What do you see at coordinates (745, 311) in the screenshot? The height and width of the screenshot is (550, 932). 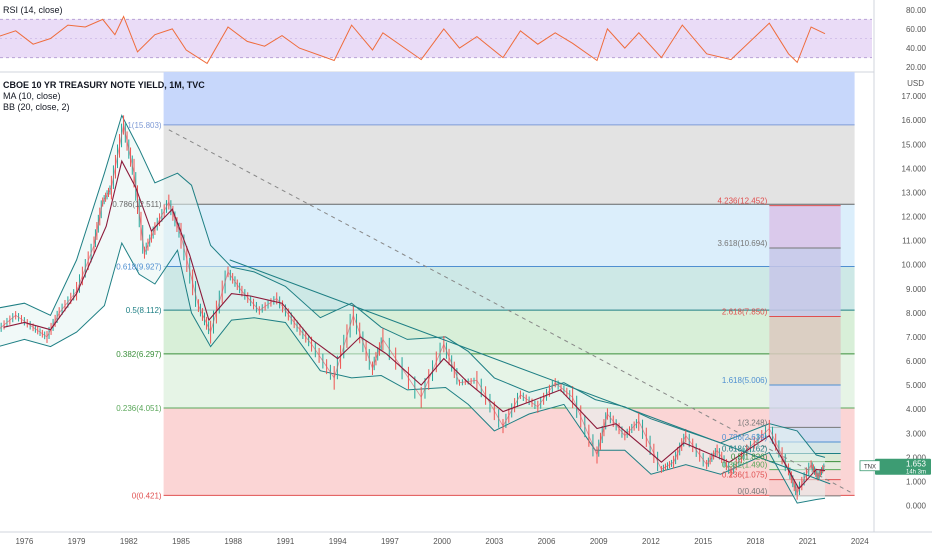 I see `fib-ext-level-label: 2.618(7.850)` at bounding box center [745, 311].